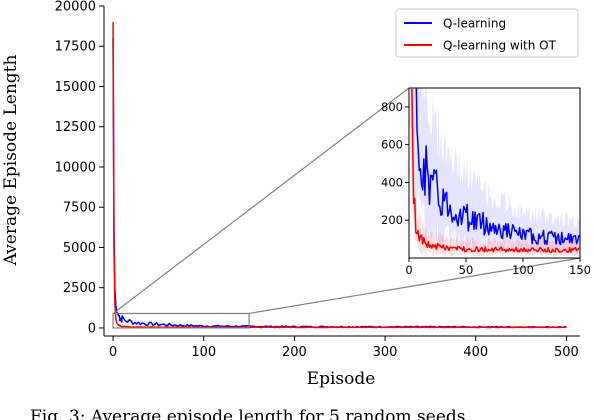 The image size is (594, 420). I want to click on inset-variance-band, so click(495, 172).